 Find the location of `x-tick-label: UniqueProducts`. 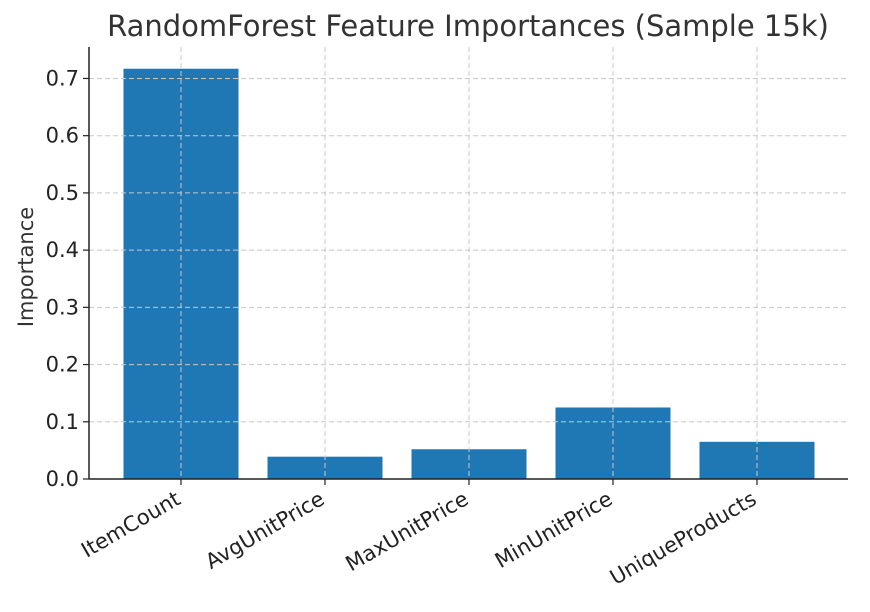

x-tick-label: UniqueProducts is located at coordinates (683, 538).